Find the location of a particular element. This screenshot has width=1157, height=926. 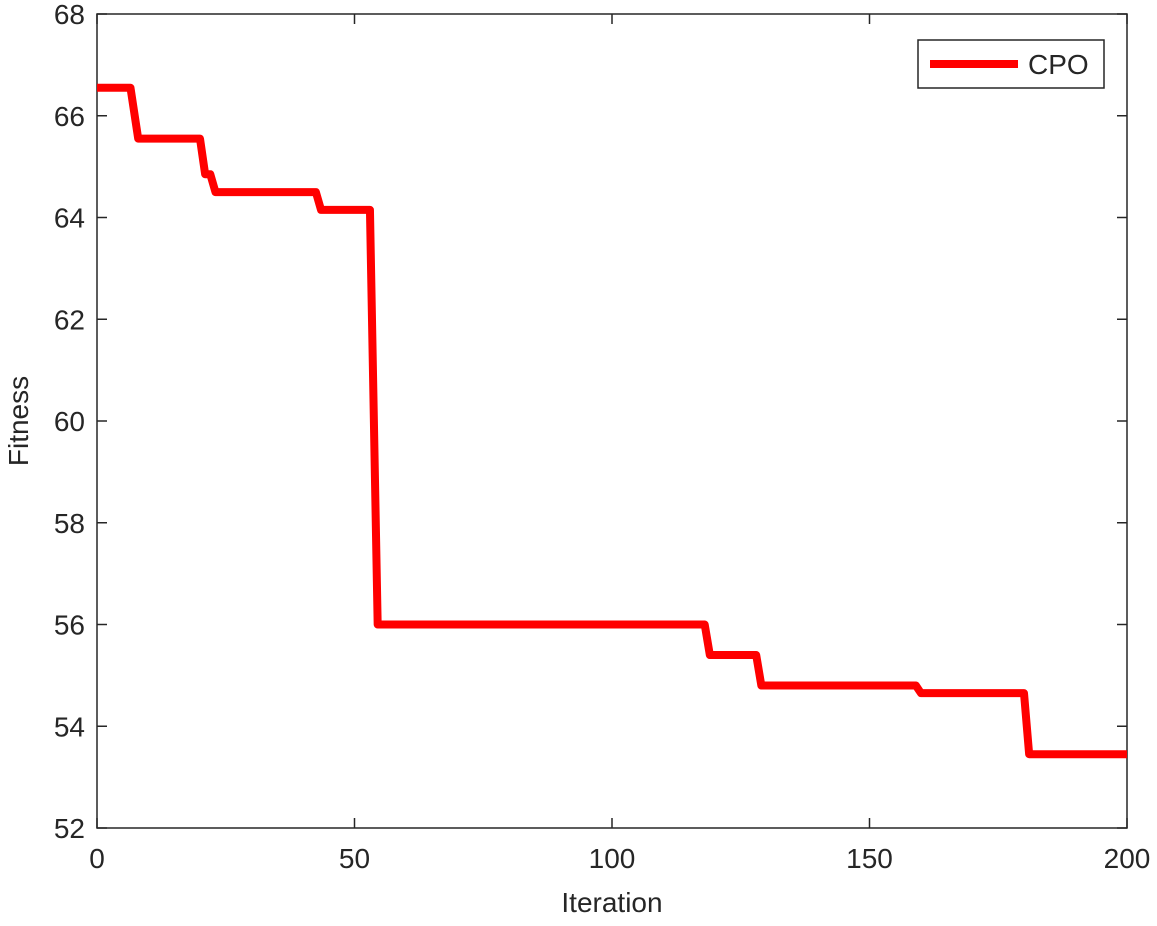

x-tick-label: 50 is located at coordinates (354, 858).